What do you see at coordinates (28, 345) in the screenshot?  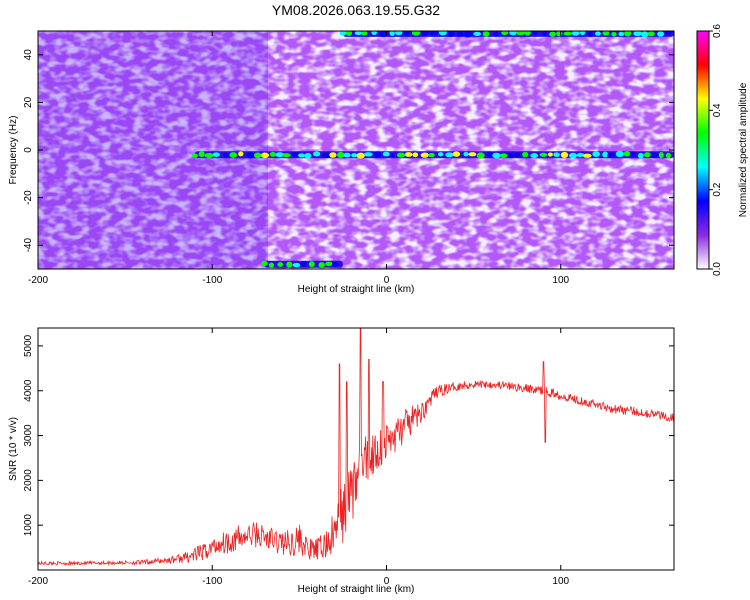 I see `snr-ytick-label: 5000` at bounding box center [28, 345].